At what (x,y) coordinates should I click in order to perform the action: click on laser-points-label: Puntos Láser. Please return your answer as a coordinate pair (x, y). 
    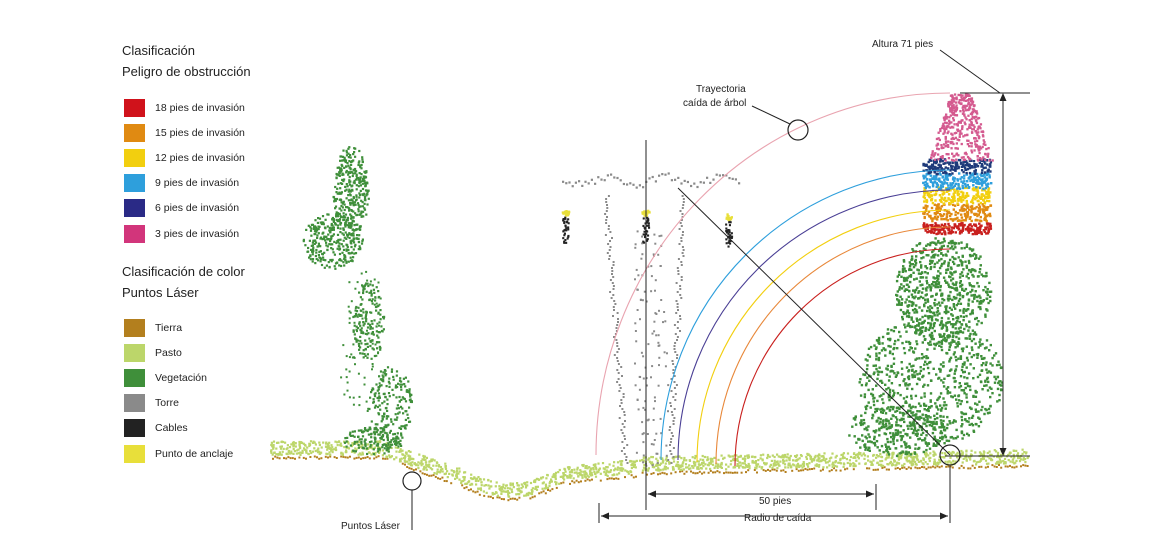
    Looking at the image, I should click on (371, 526).